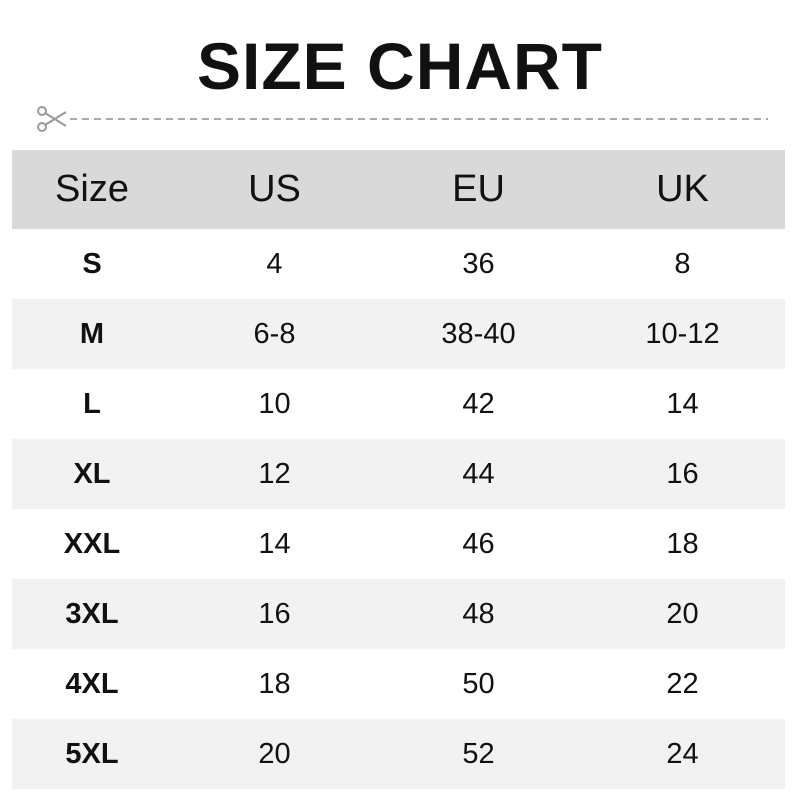  I want to click on table-row: 3XL 16 48 20, so click(398, 614).